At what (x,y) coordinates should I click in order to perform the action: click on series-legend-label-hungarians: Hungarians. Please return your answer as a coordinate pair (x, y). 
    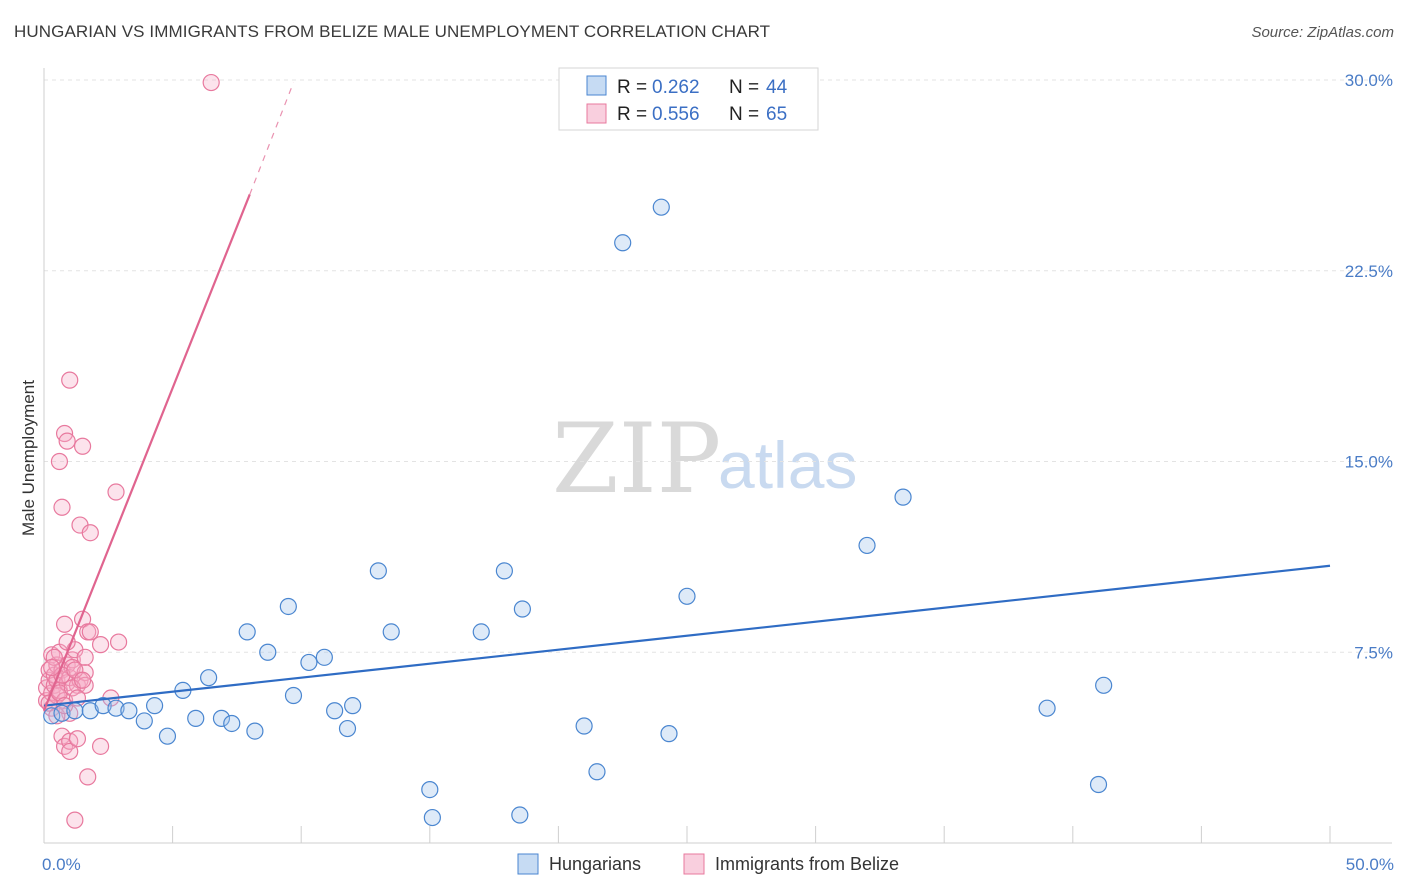
    Looking at the image, I should click on (595, 864).